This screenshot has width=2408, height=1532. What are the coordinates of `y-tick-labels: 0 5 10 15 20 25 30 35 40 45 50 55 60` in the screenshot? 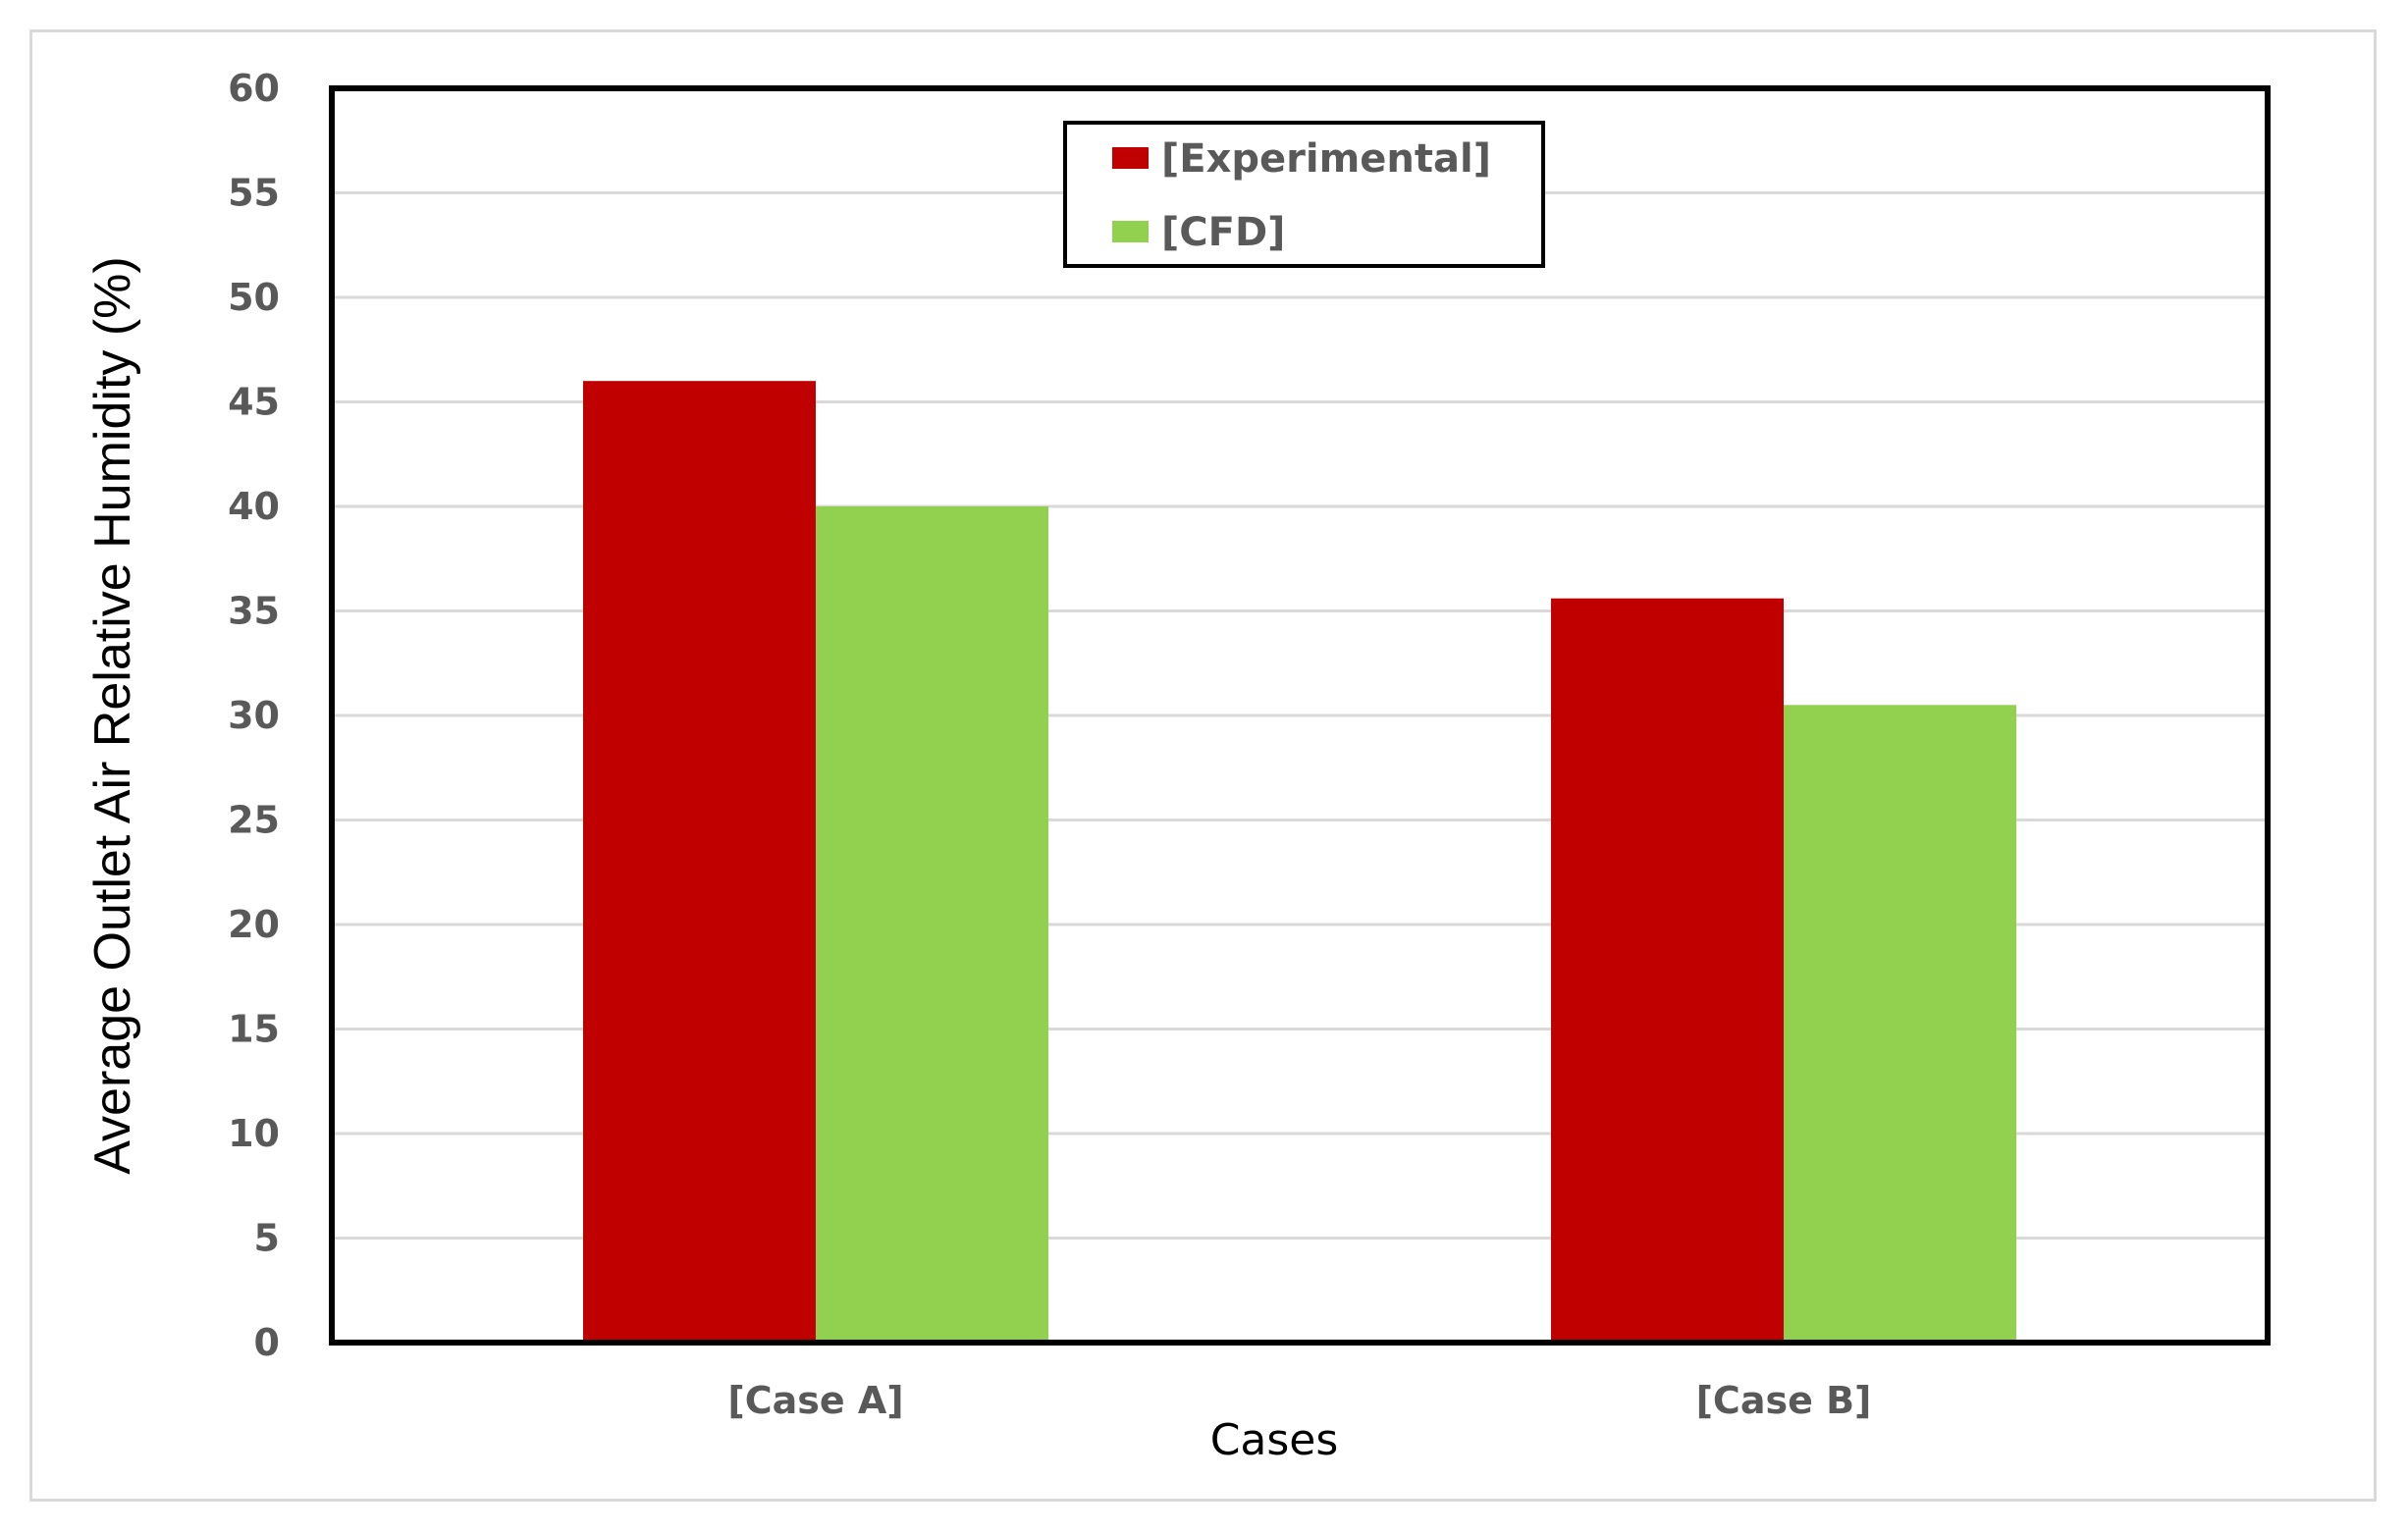 It's located at (254, 715).